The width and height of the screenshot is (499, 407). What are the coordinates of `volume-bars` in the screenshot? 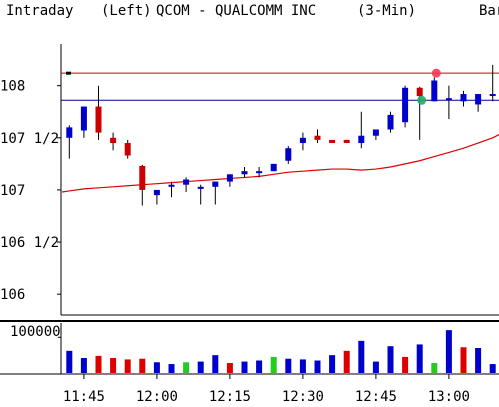 It's located at (281, 351).